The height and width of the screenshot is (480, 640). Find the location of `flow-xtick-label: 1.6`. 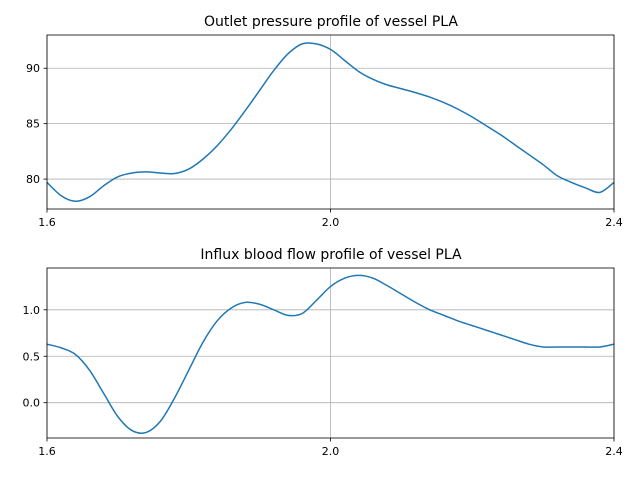

flow-xtick-label: 1.6 is located at coordinates (47, 451).